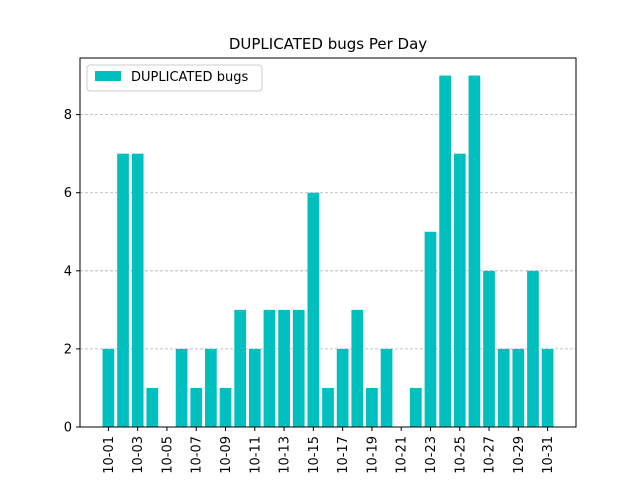  Describe the element at coordinates (108, 76) in the screenshot. I see `legend-swatch` at that location.